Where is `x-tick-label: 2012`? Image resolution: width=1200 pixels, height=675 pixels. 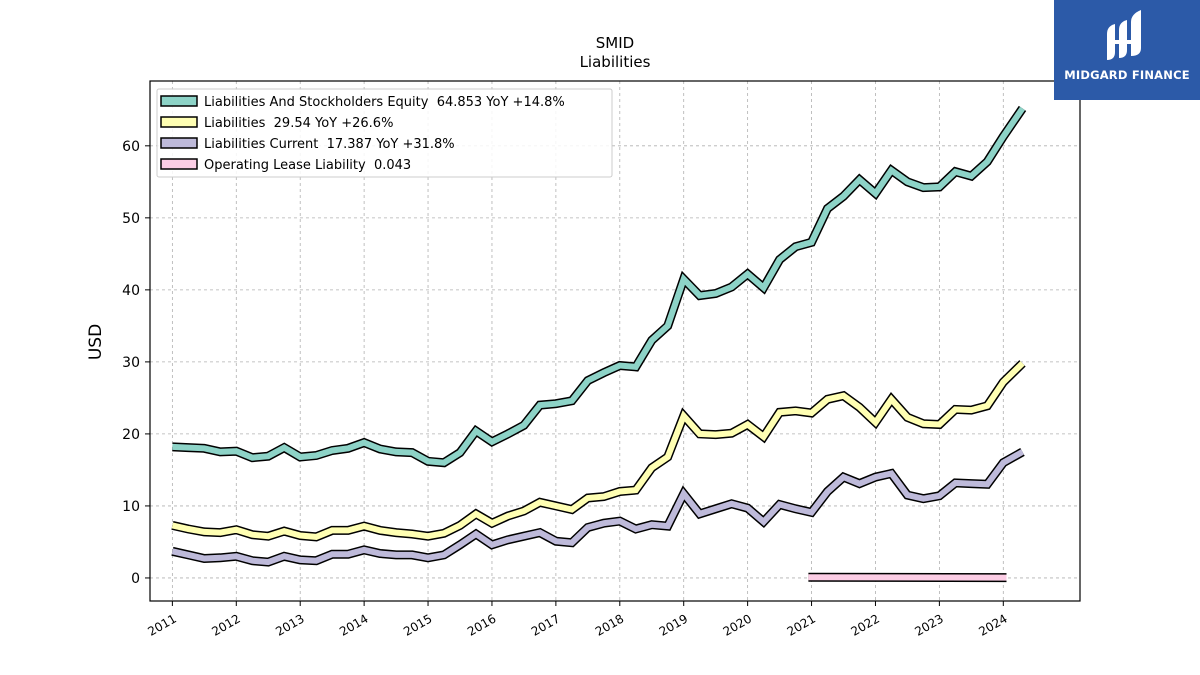 x-tick-label: 2012 is located at coordinates (225, 624).